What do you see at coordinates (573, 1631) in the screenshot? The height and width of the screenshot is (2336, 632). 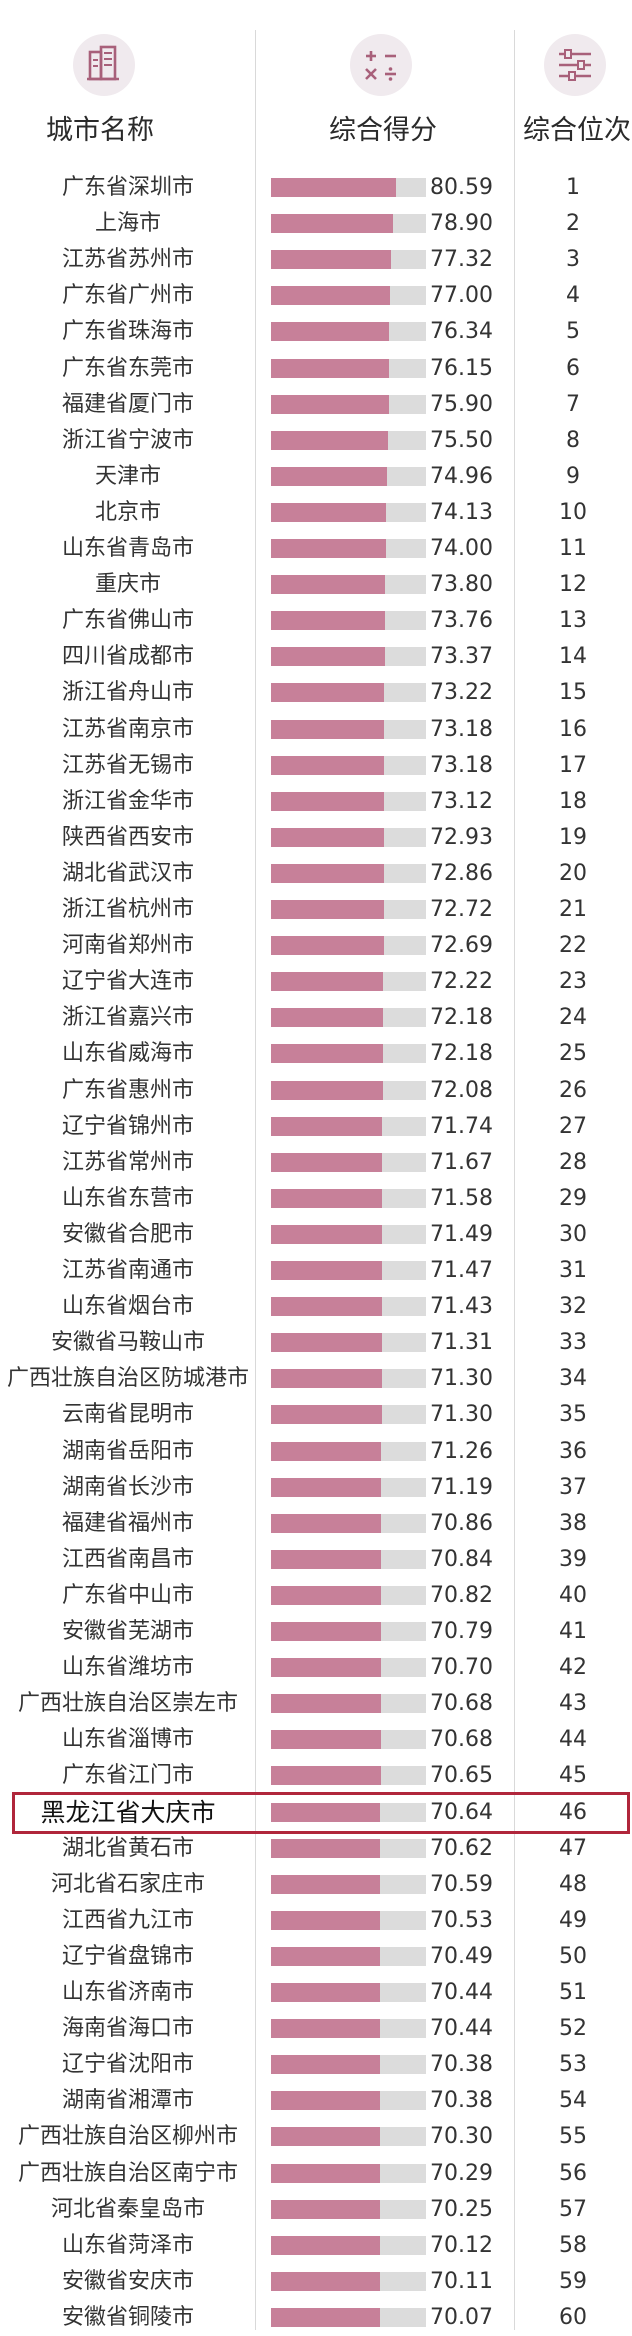 I see `rank-value: 41` at bounding box center [573, 1631].